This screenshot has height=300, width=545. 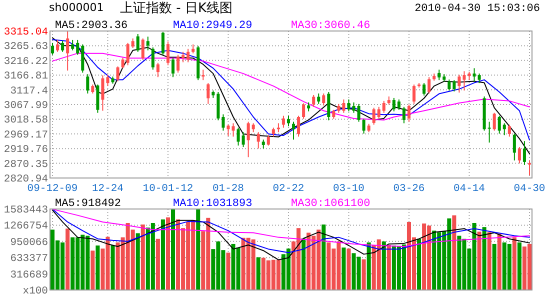 What do you see at coordinates (330, 26) in the screenshot?
I see `text: MA30:3060.46` at bounding box center [330, 26].